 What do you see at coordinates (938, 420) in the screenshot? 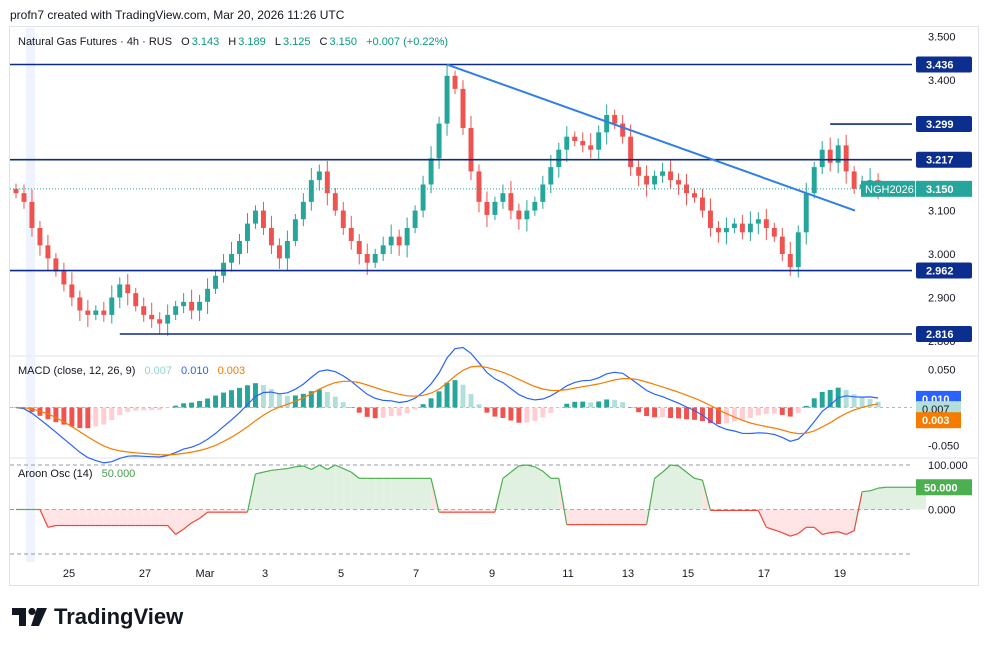
I see `macd-signal-tag` at bounding box center [938, 420].